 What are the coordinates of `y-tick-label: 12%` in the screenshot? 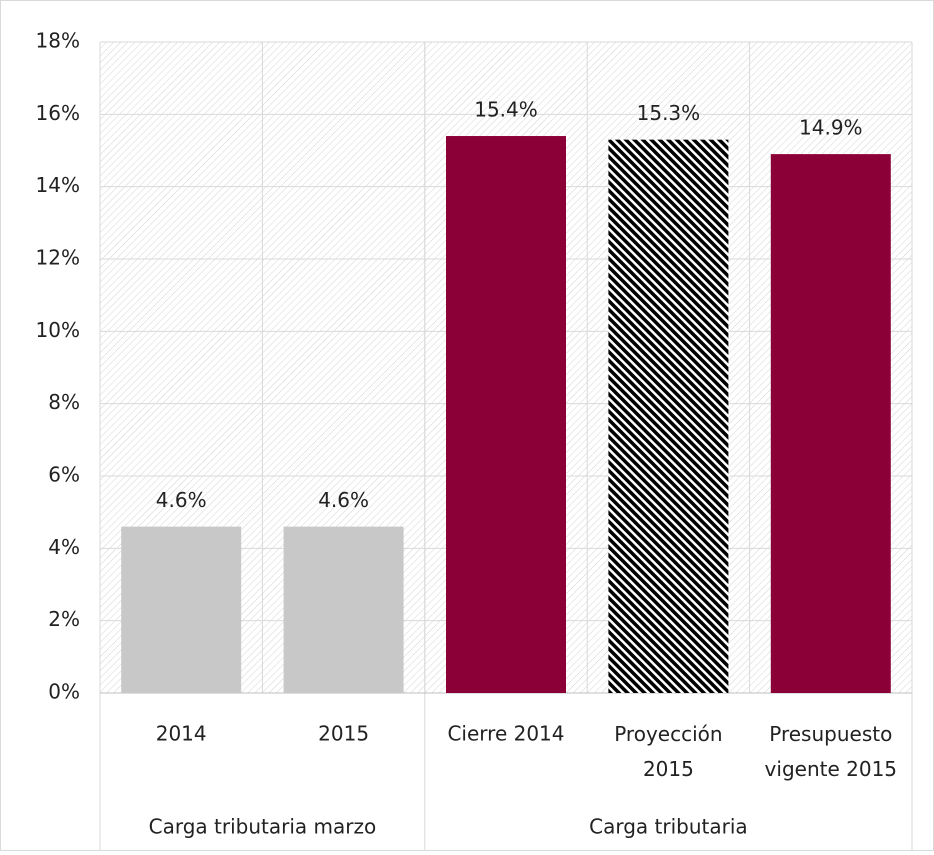 It's located at (58, 258).